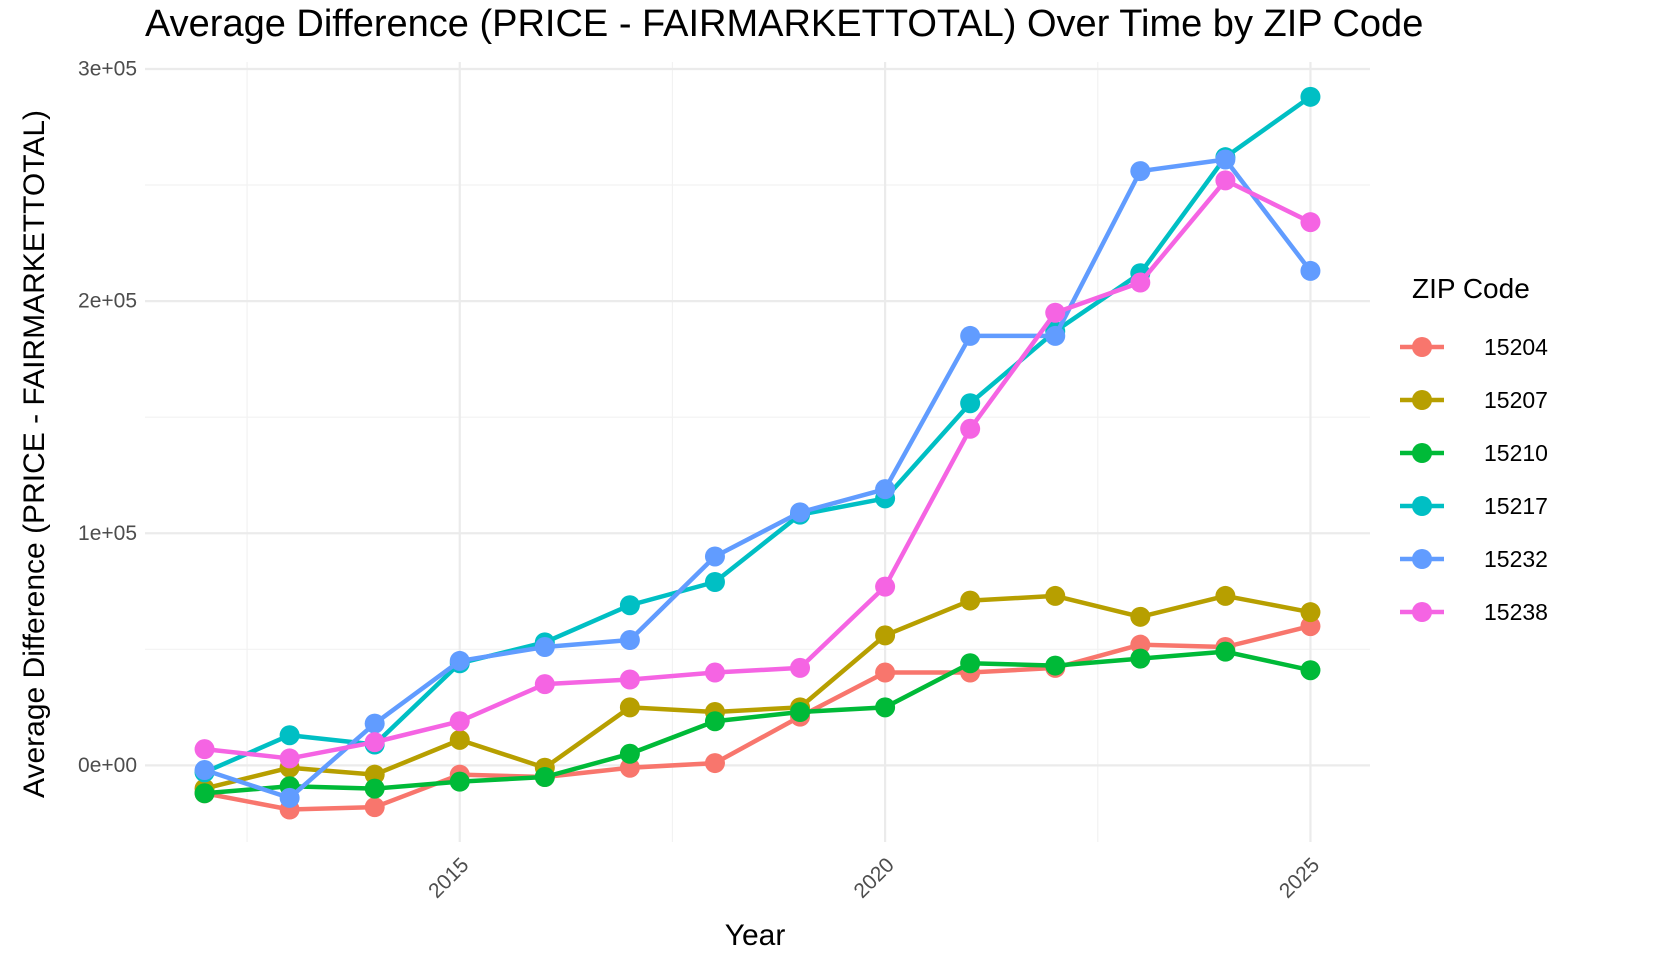  What do you see at coordinates (970, 403) in the screenshot?
I see `data-point-15217-2021` at bounding box center [970, 403].